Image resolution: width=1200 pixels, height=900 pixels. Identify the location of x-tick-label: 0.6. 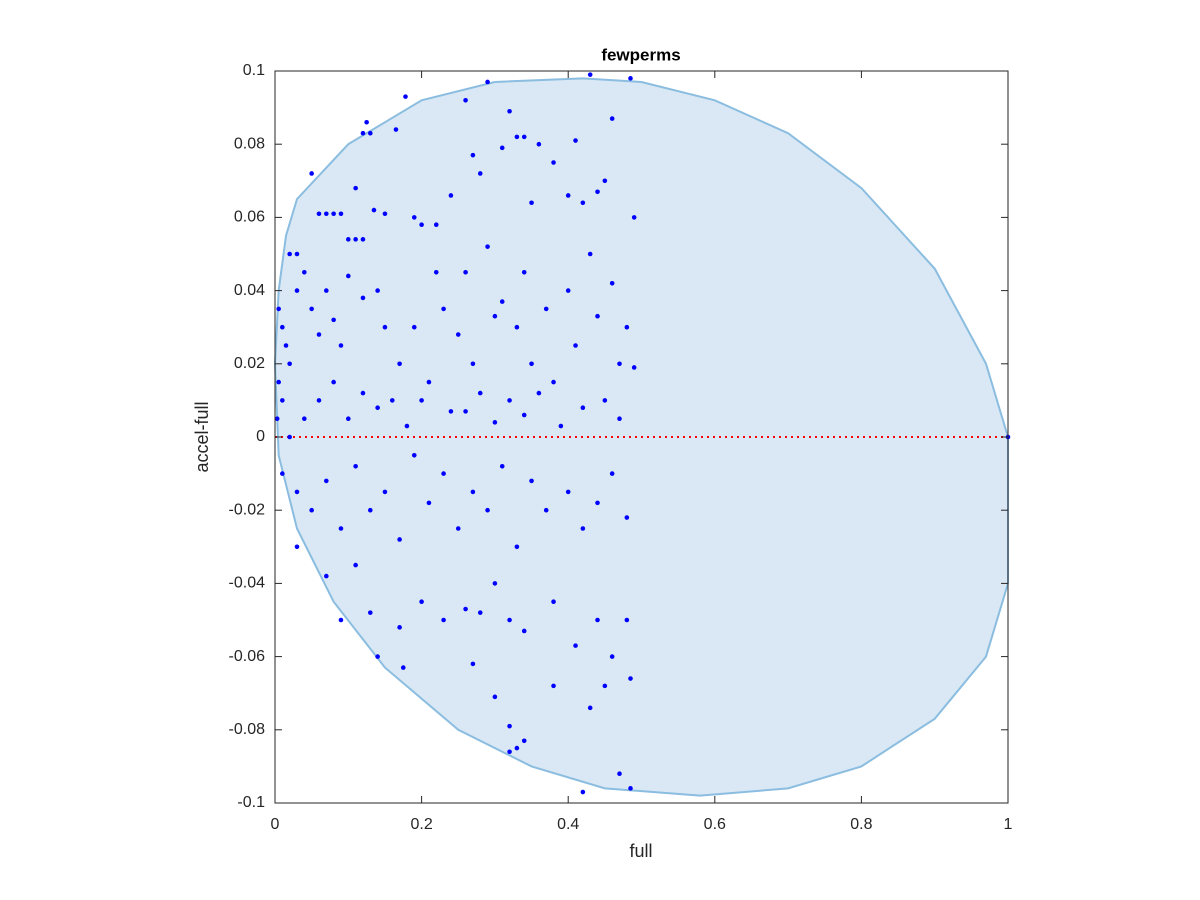
(715, 824).